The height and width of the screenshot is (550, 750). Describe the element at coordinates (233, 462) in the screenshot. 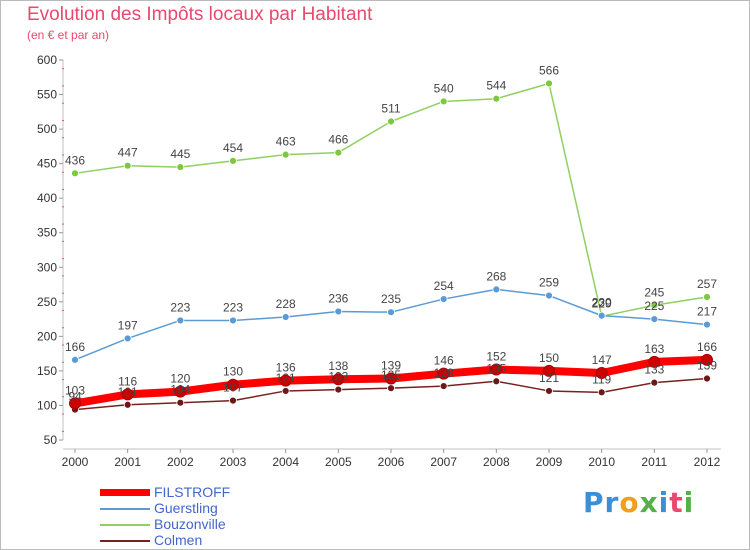

I see `x-tick-label: 2003` at that location.